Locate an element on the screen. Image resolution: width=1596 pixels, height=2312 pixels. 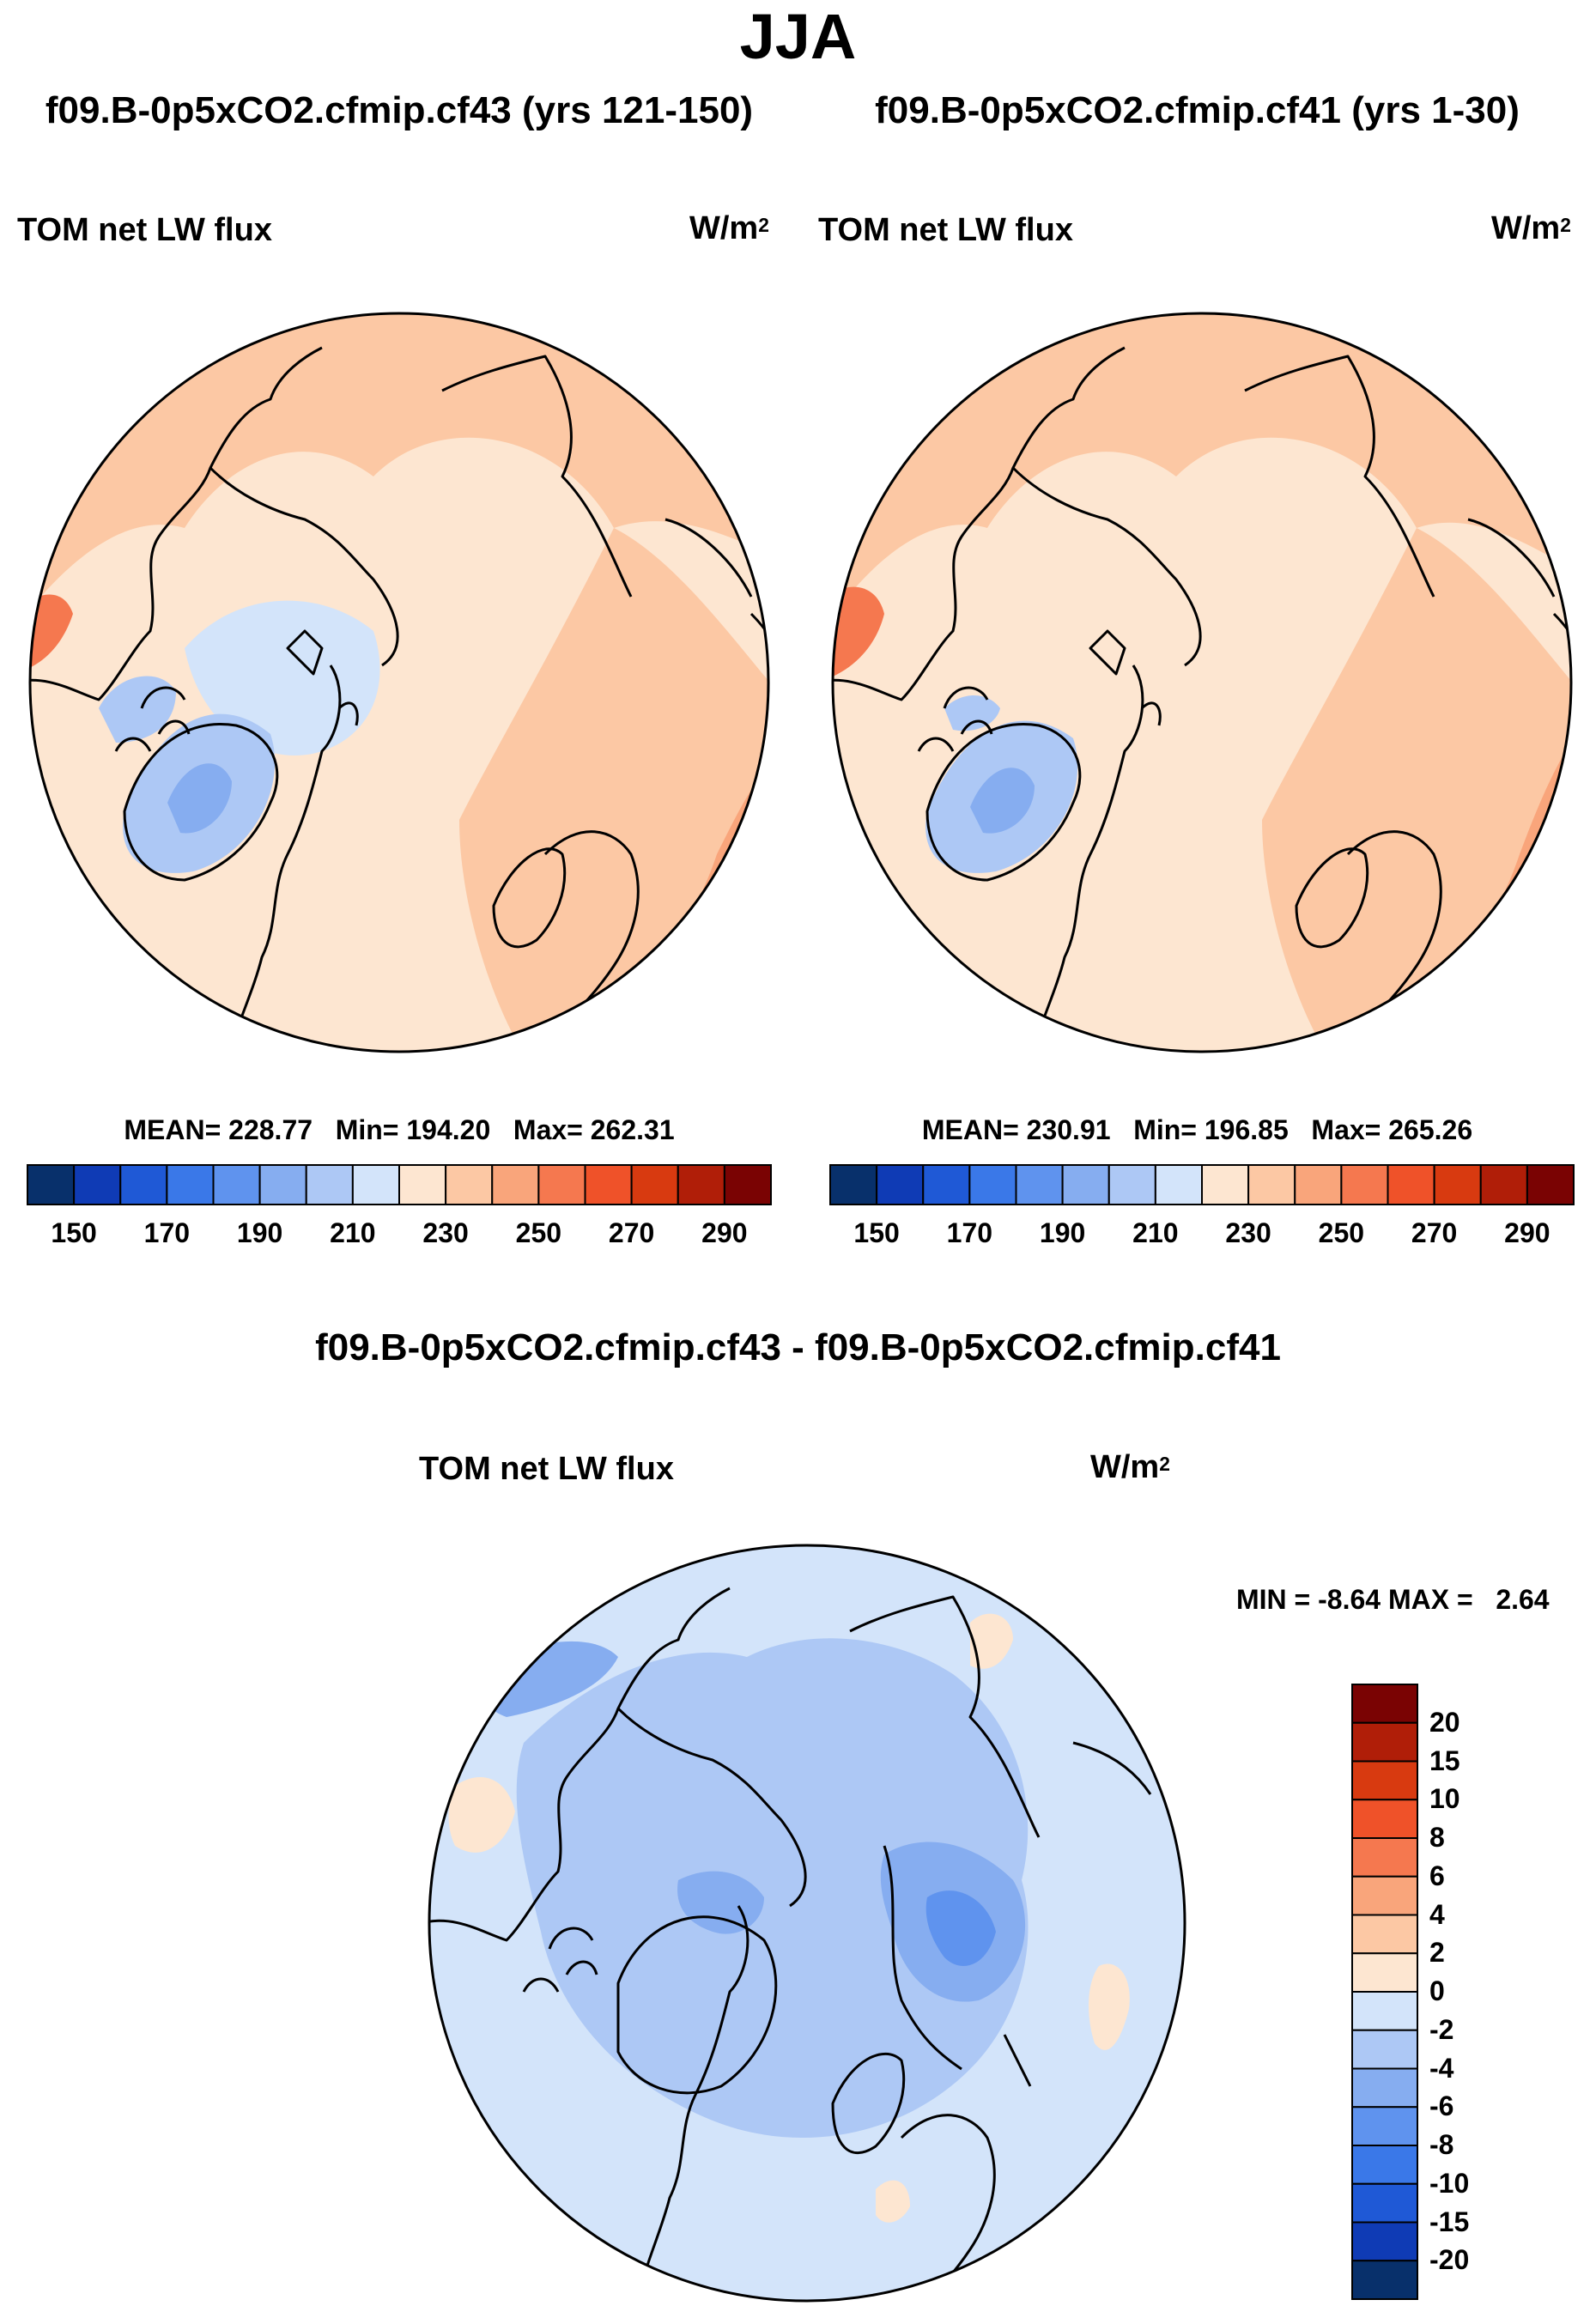
panel-1-colorbar-tick: 230 is located at coordinates (445, 1232).